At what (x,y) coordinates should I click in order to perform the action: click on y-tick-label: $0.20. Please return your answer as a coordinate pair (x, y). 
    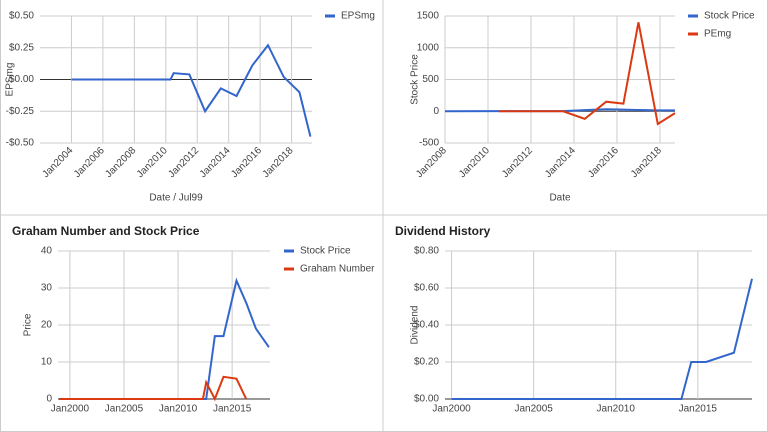
    Looking at the image, I should click on (426, 362).